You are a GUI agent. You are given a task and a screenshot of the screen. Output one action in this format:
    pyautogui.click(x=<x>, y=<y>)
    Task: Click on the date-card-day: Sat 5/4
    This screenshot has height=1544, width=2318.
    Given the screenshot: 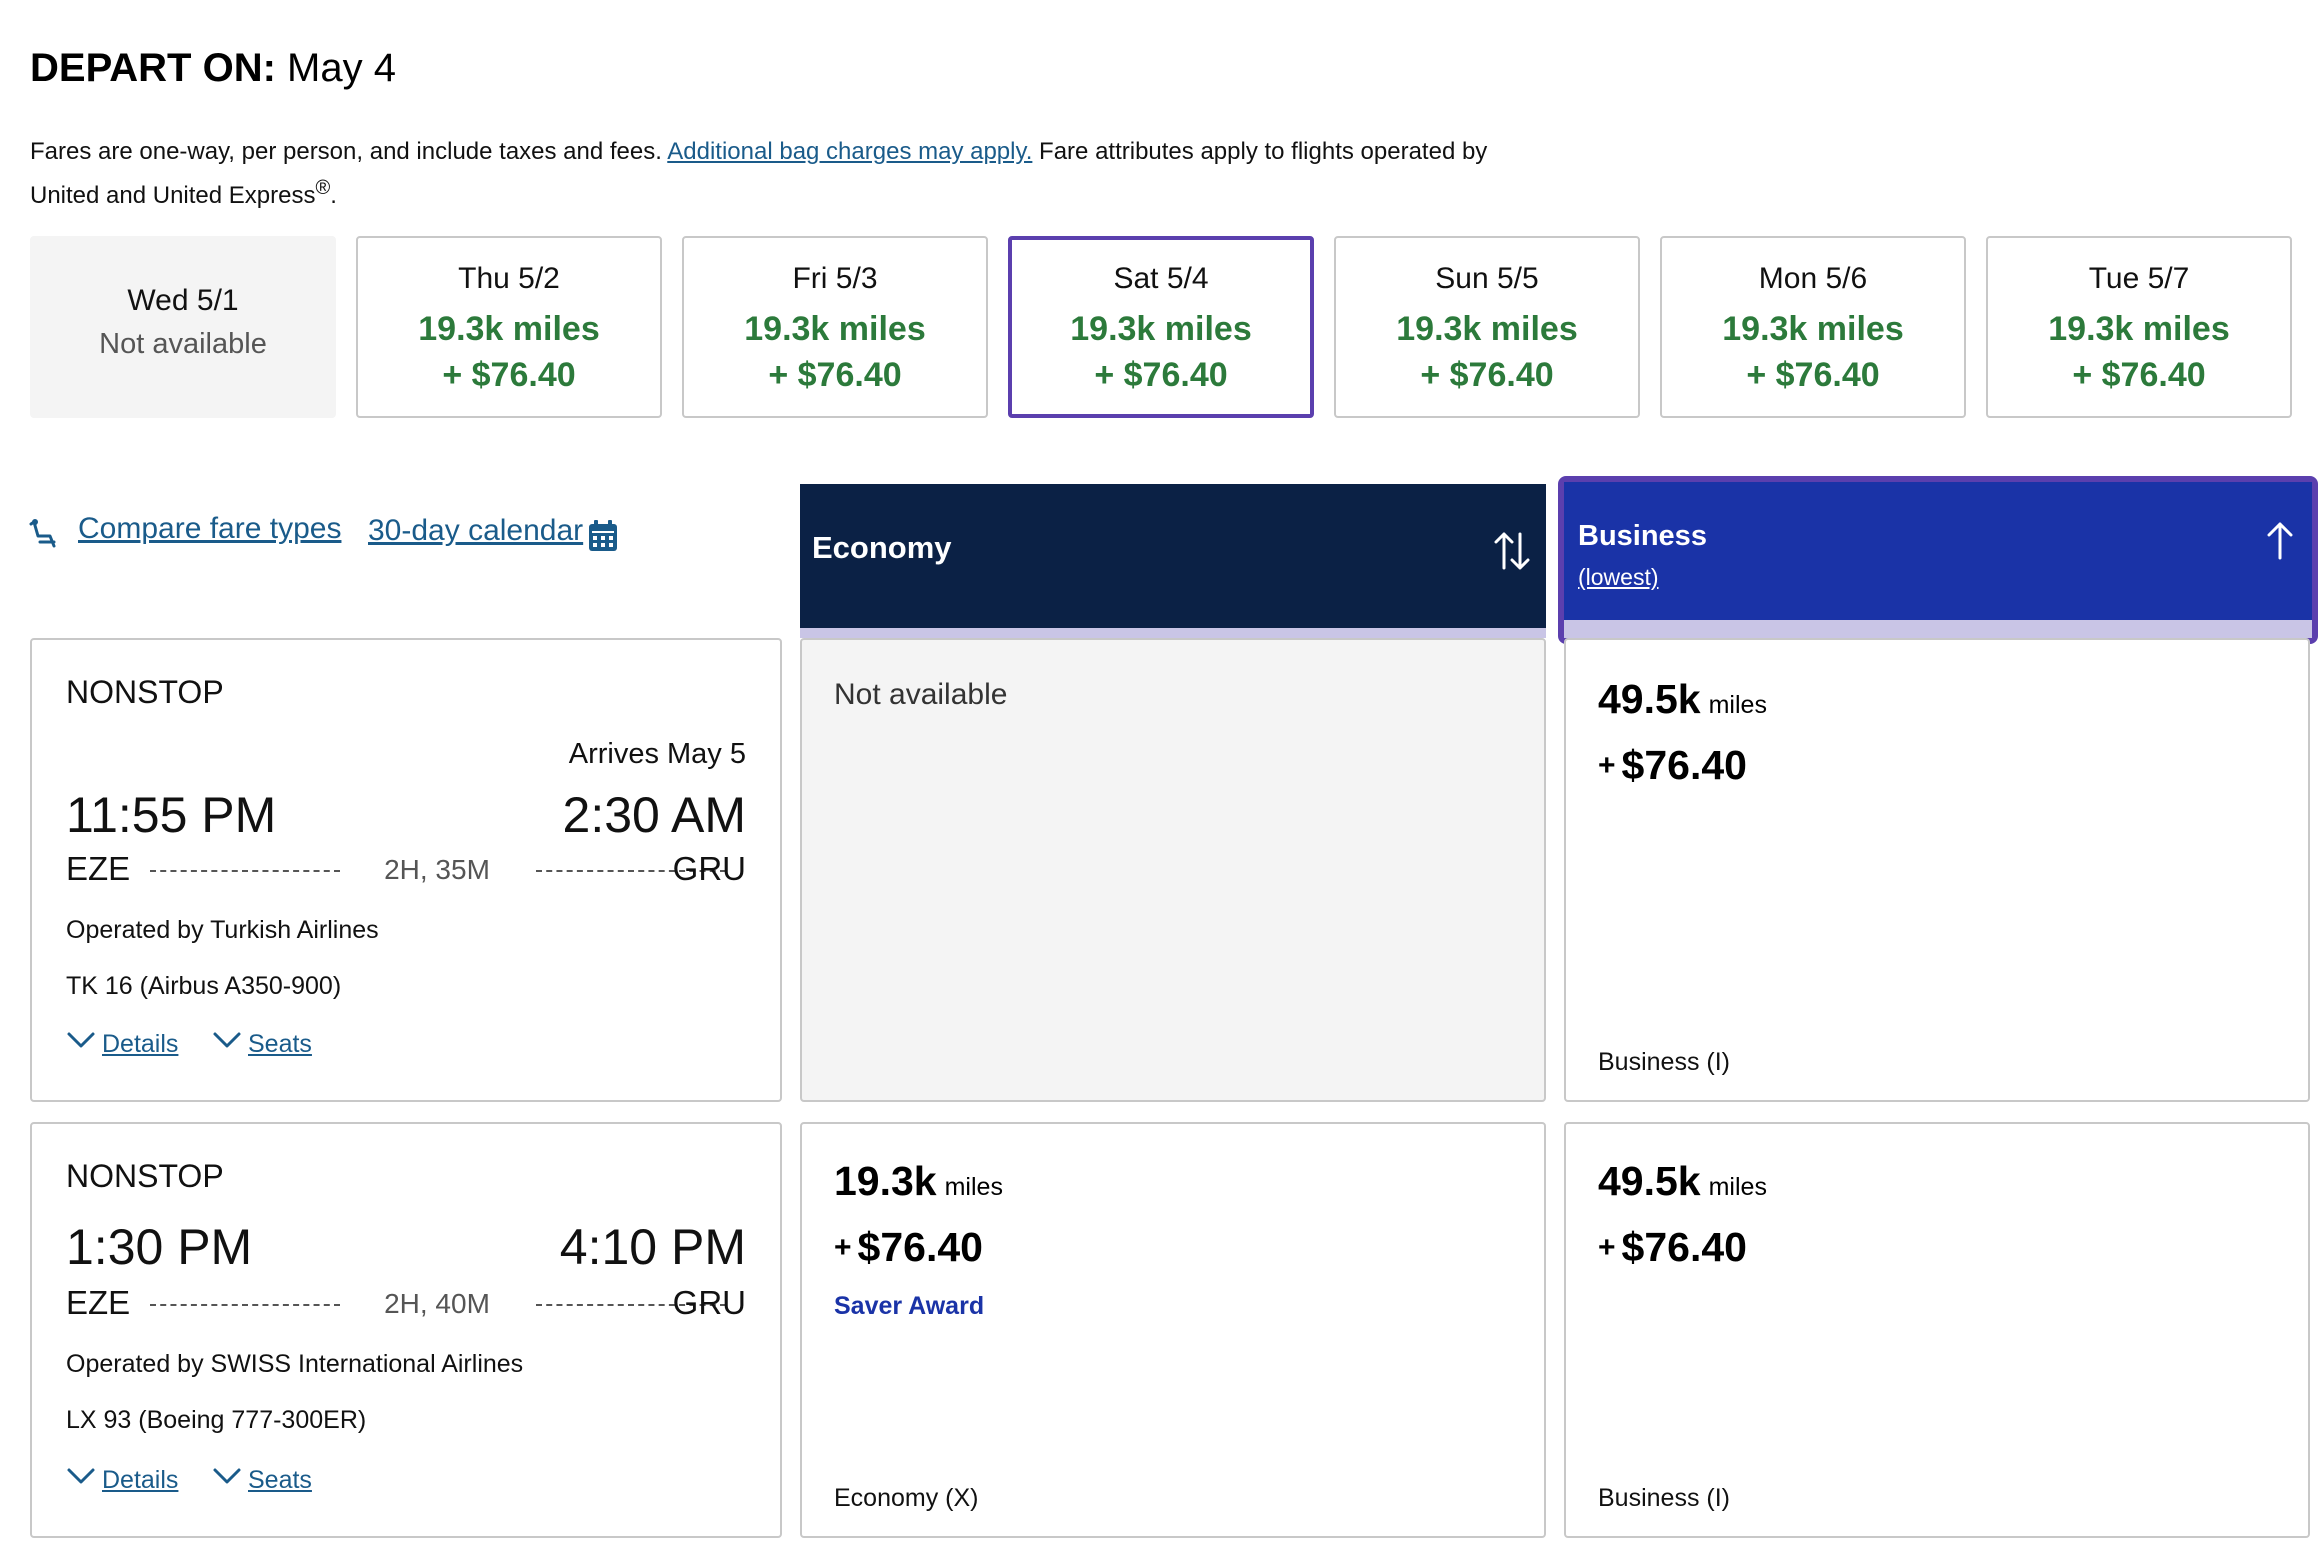 What is the action you would take?
    pyautogui.click(x=1161, y=278)
    